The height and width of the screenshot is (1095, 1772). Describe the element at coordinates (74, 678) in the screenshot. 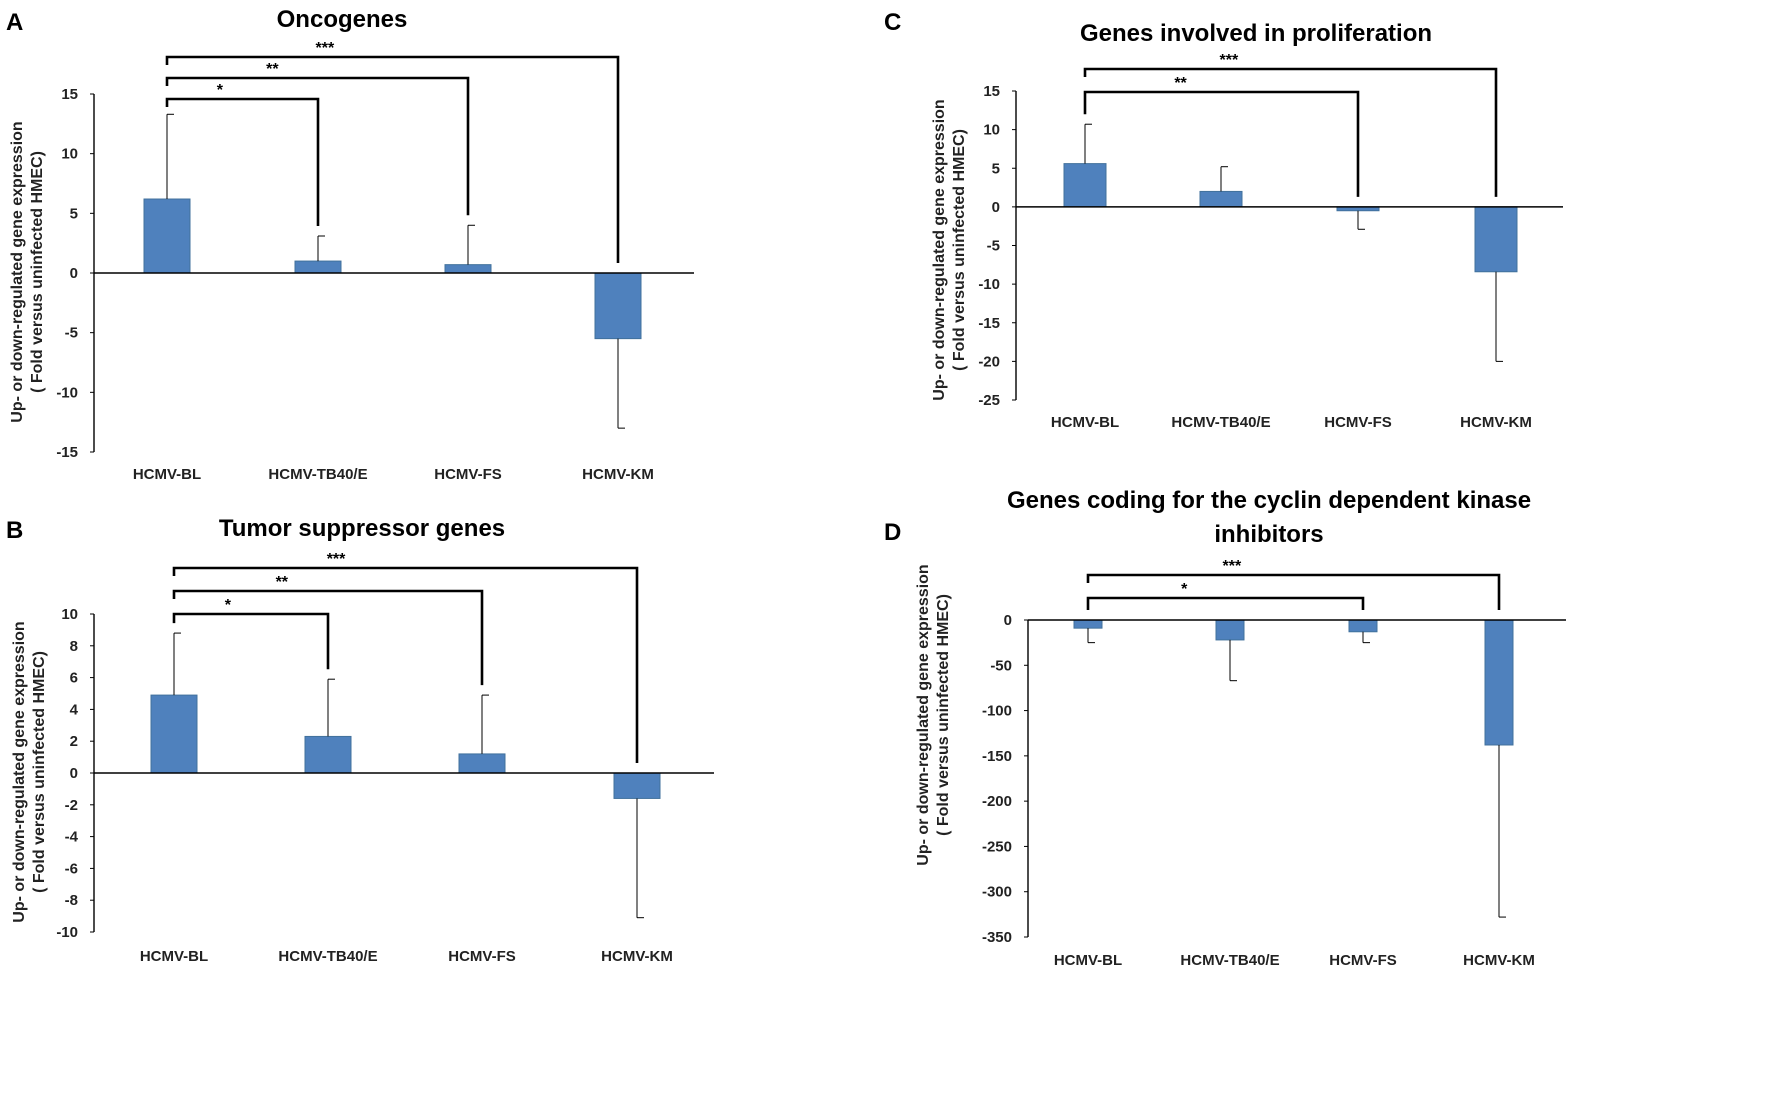

I see `y-tick-label: 6` at that location.